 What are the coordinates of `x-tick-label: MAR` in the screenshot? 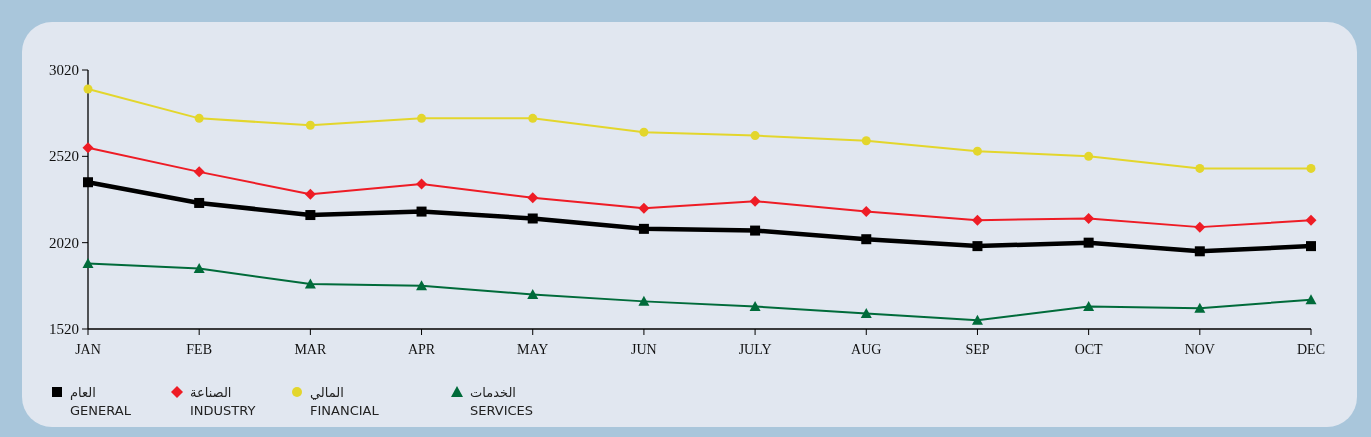 It's located at (310, 349).